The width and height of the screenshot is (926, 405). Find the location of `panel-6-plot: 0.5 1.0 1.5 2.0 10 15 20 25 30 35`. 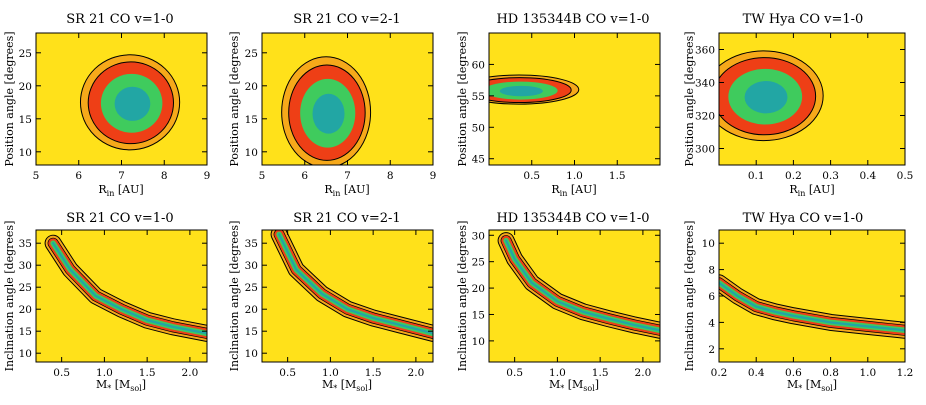

panel-6-plot: 0.5 1.0 1.5 2.0 10 15 20 25 30 35 is located at coordinates (339, 304).